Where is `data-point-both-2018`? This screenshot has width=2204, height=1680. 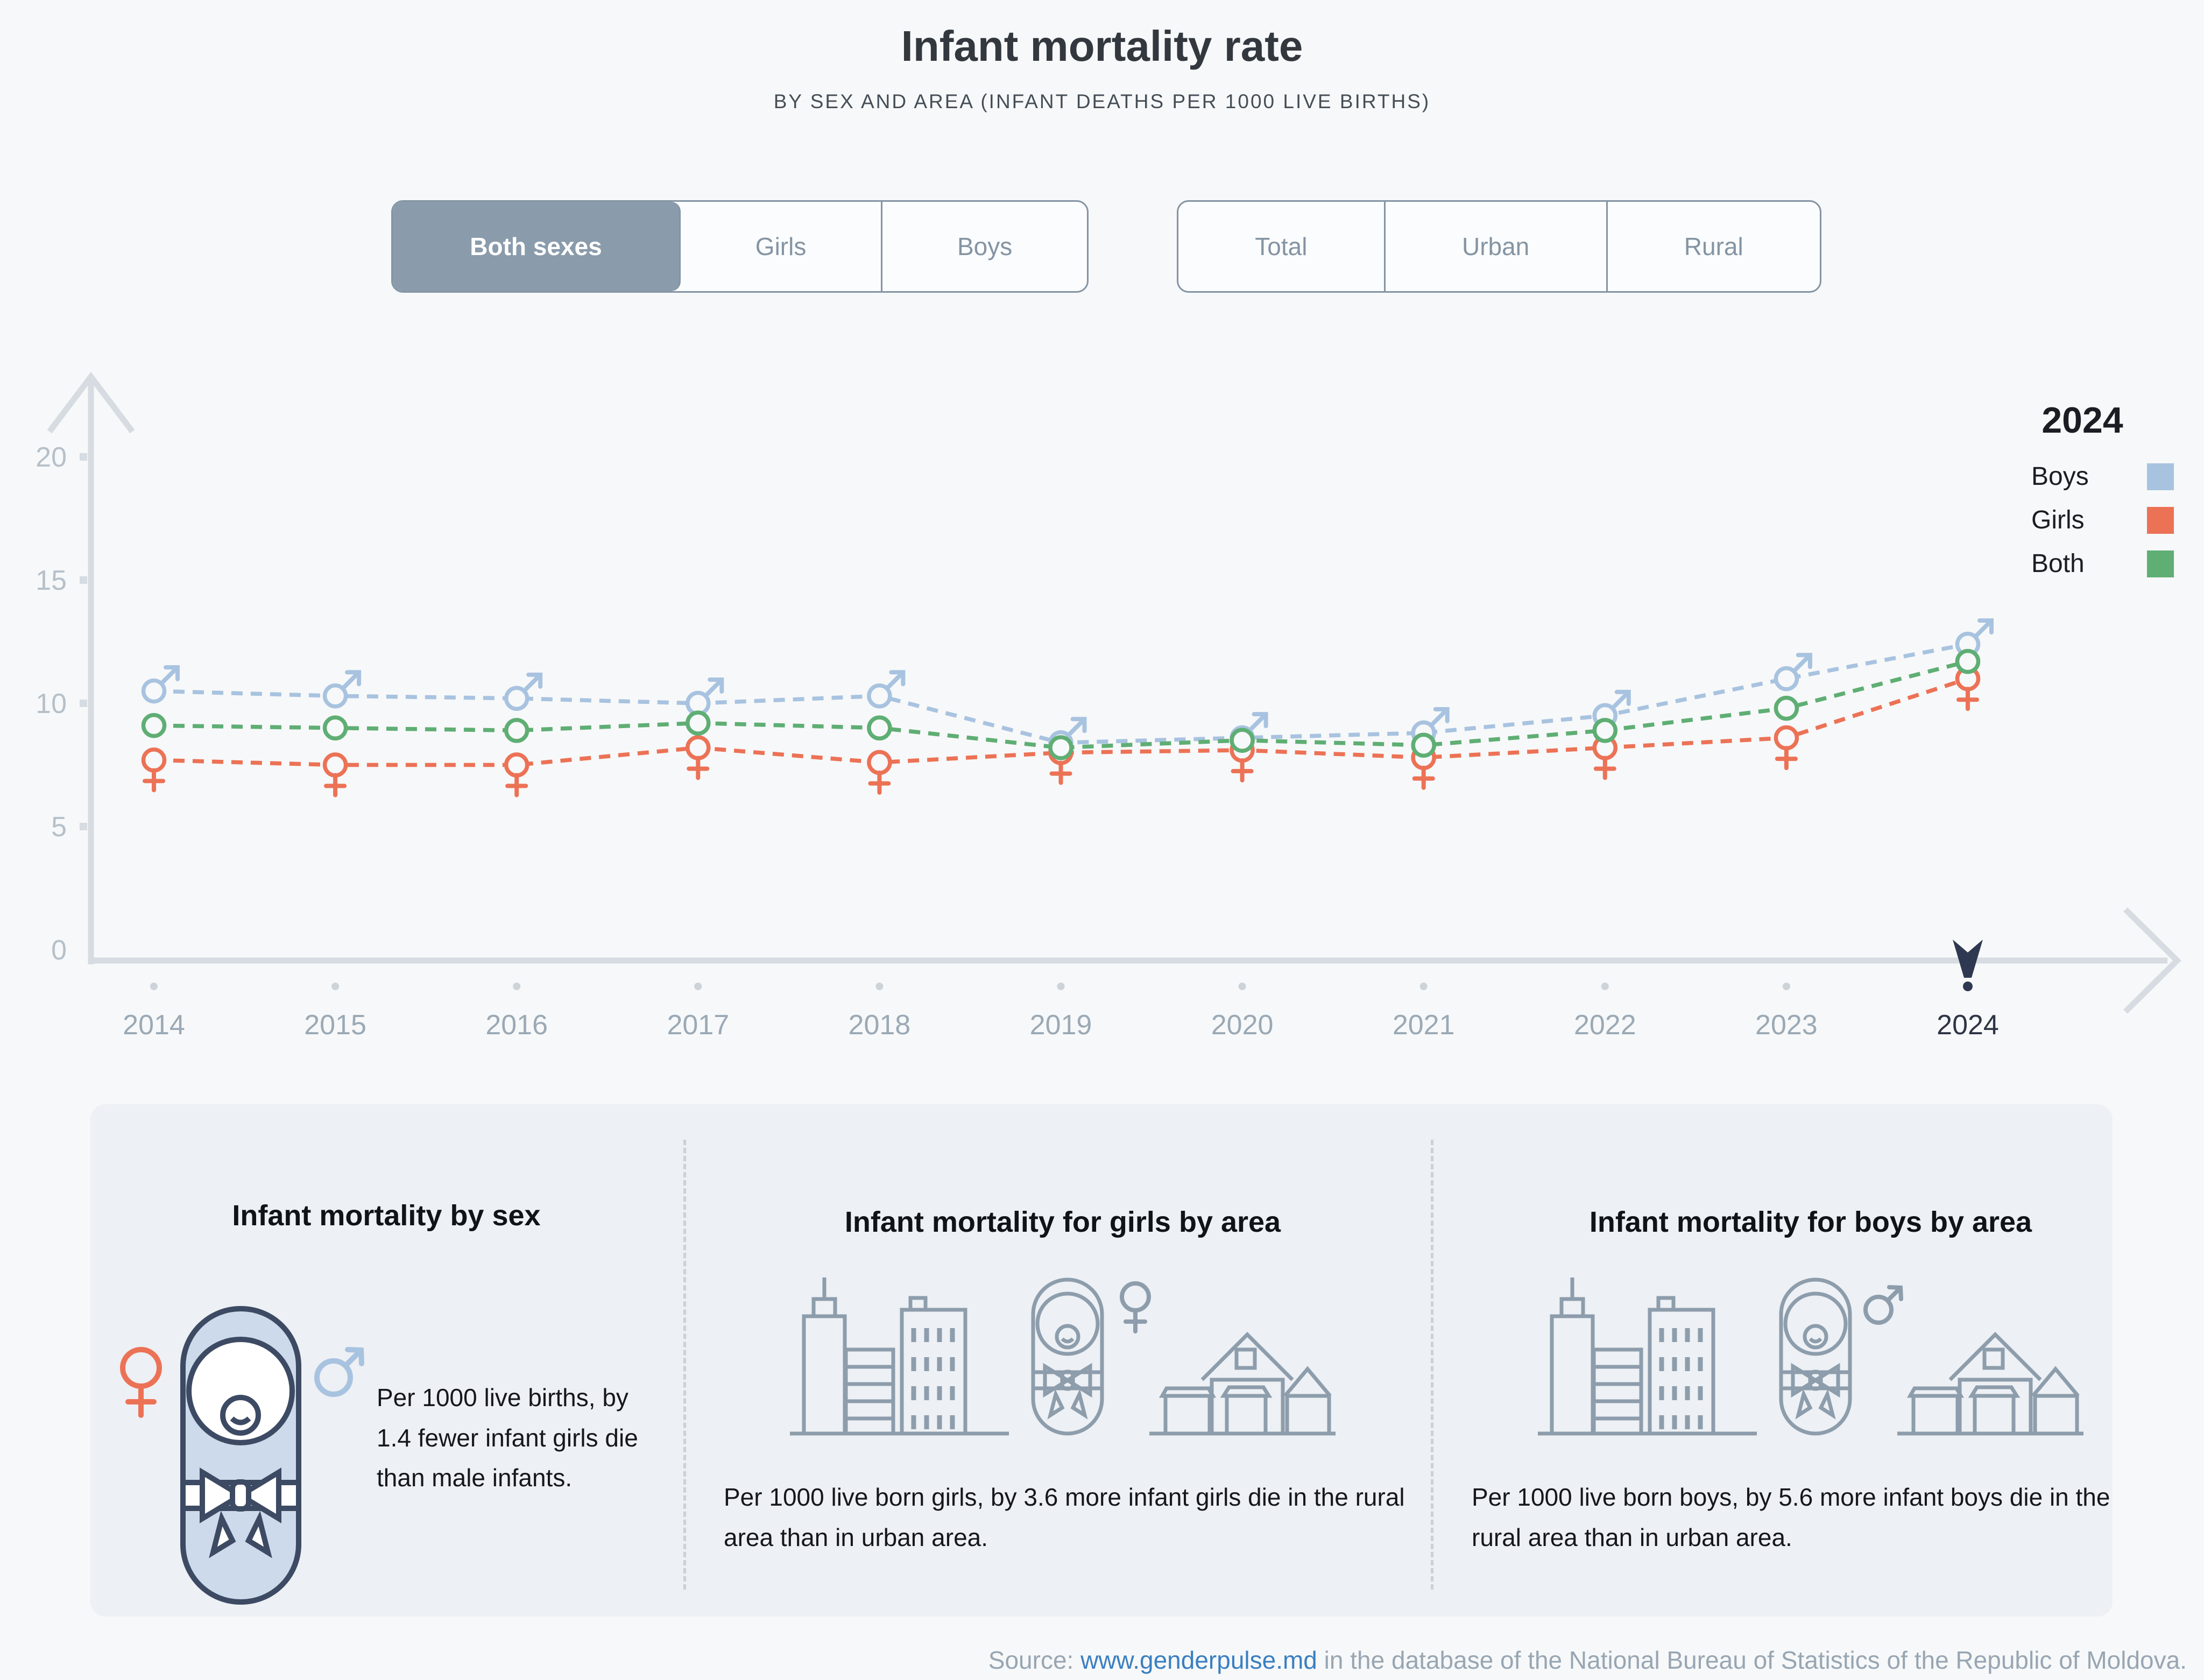
data-point-both-2018 is located at coordinates (879, 728).